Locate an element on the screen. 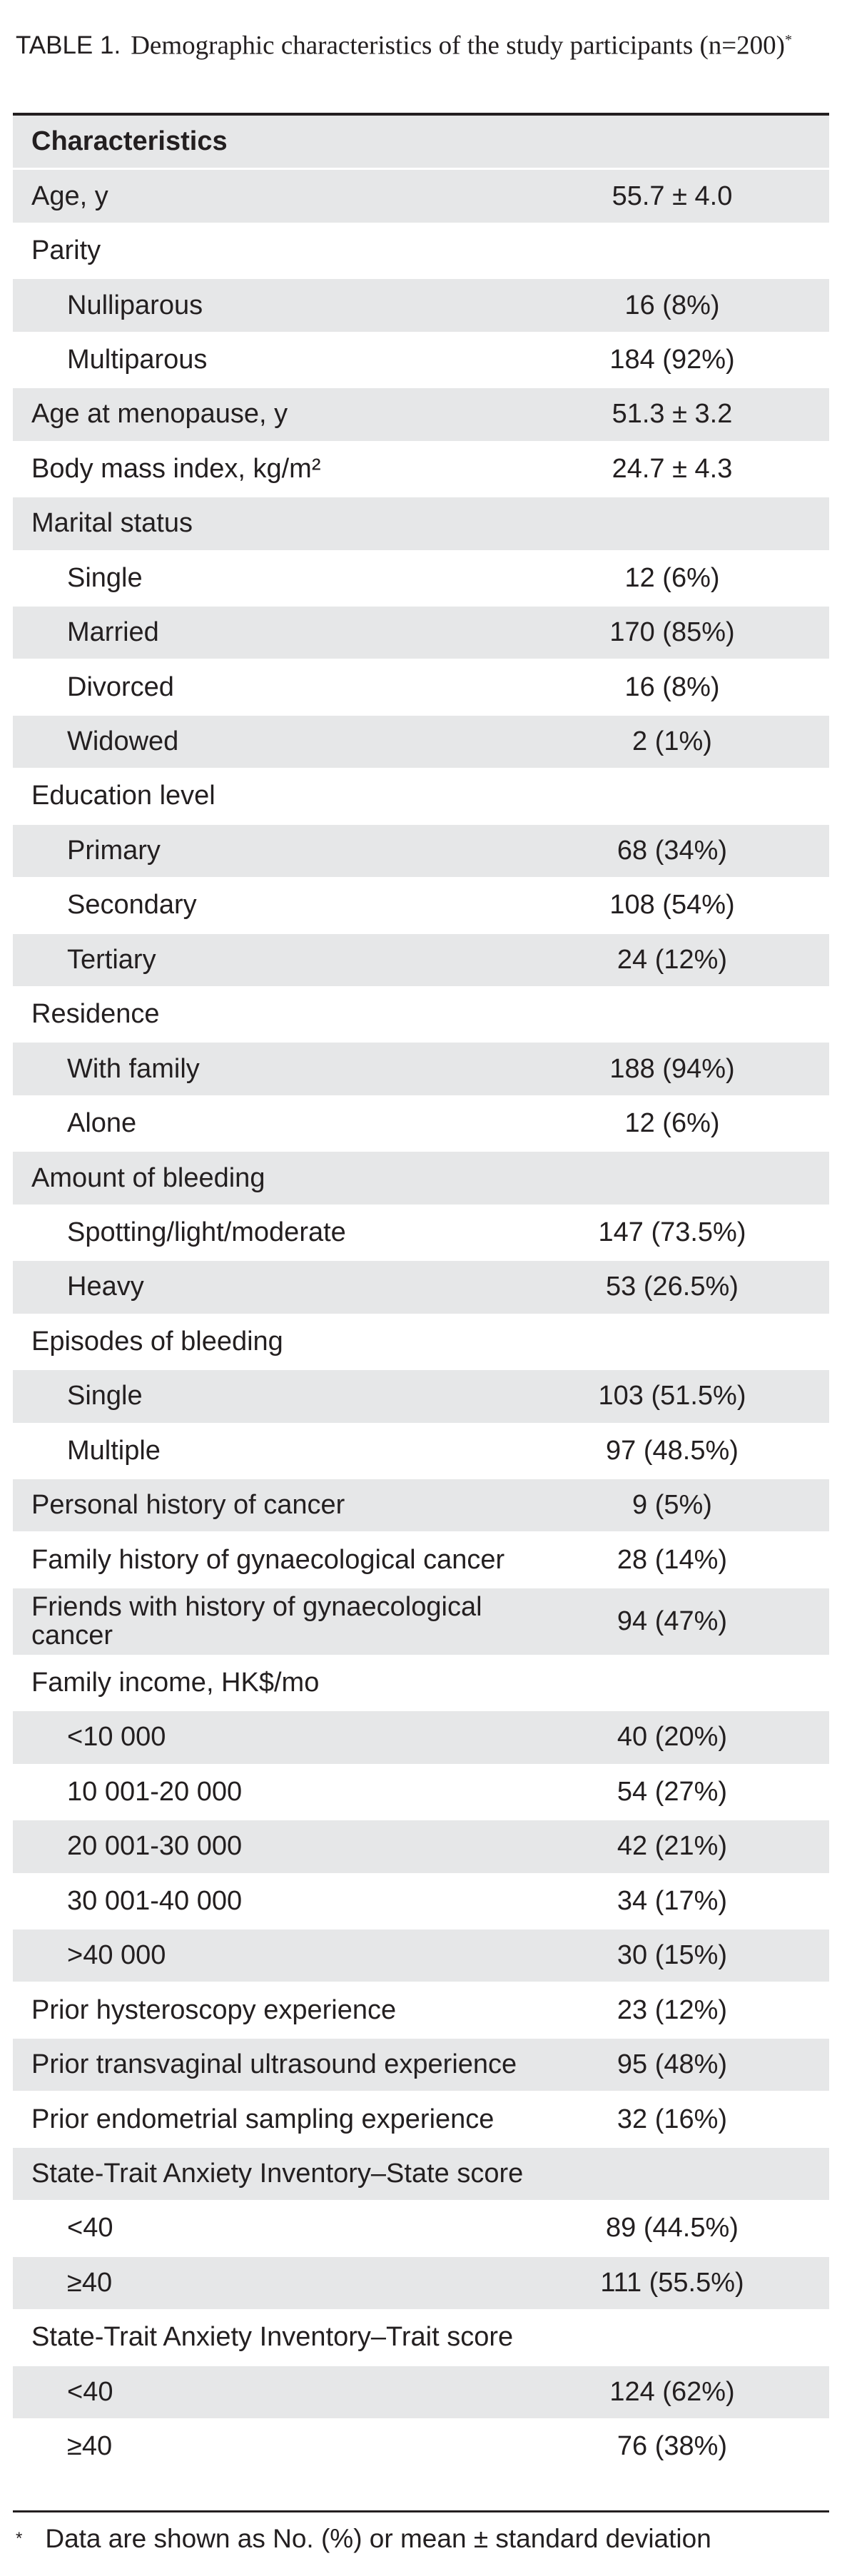  table-subrow: <10 000 40 (20%) is located at coordinates (421, 1738).